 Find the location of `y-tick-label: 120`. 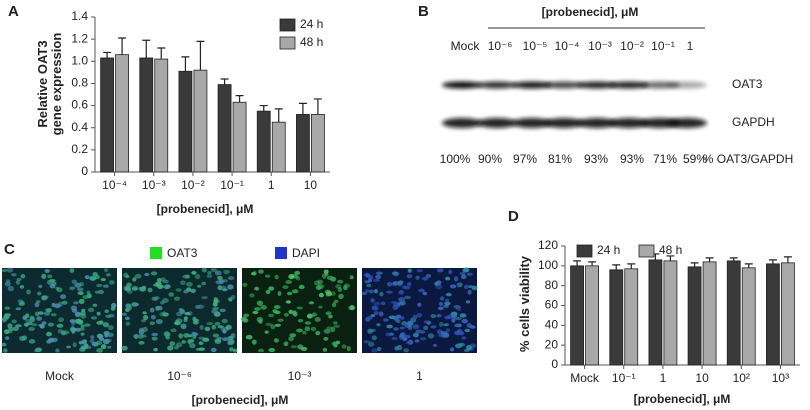

y-tick-label: 120 is located at coordinates (548, 245).